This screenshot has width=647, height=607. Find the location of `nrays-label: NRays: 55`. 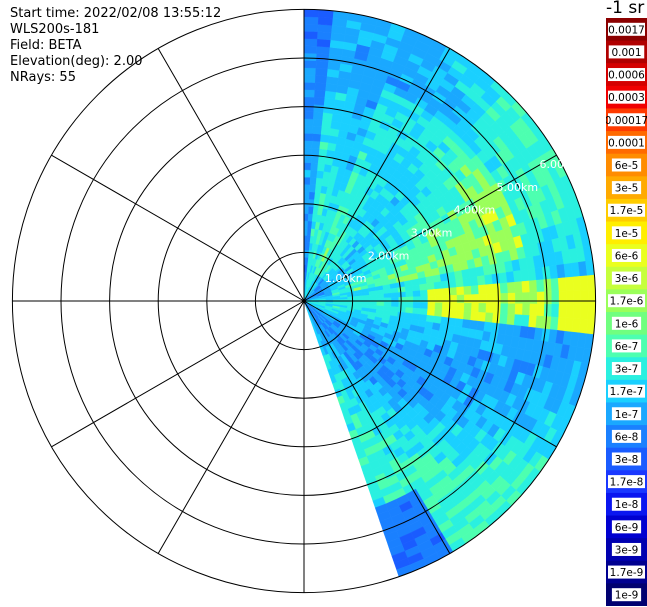

nrays-label: NRays: 55 is located at coordinates (43, 77).